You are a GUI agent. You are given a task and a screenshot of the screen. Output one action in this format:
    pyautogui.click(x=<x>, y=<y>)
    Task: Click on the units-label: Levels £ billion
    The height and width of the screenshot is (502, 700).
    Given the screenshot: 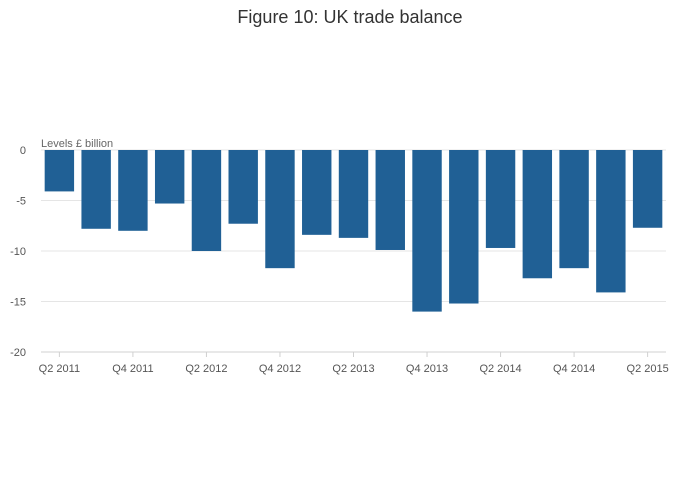 What is the action you would take?
    pyautogui.click(x=77, y=144)
    